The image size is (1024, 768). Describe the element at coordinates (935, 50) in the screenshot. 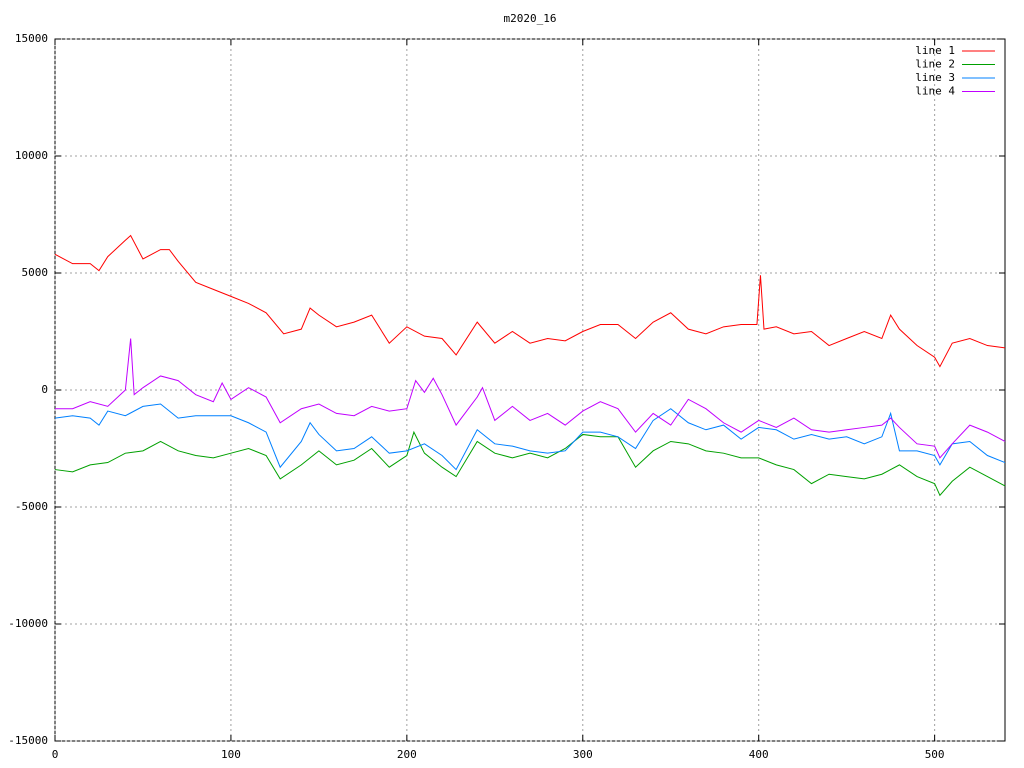

I see `legend-label: line 1` at that location.